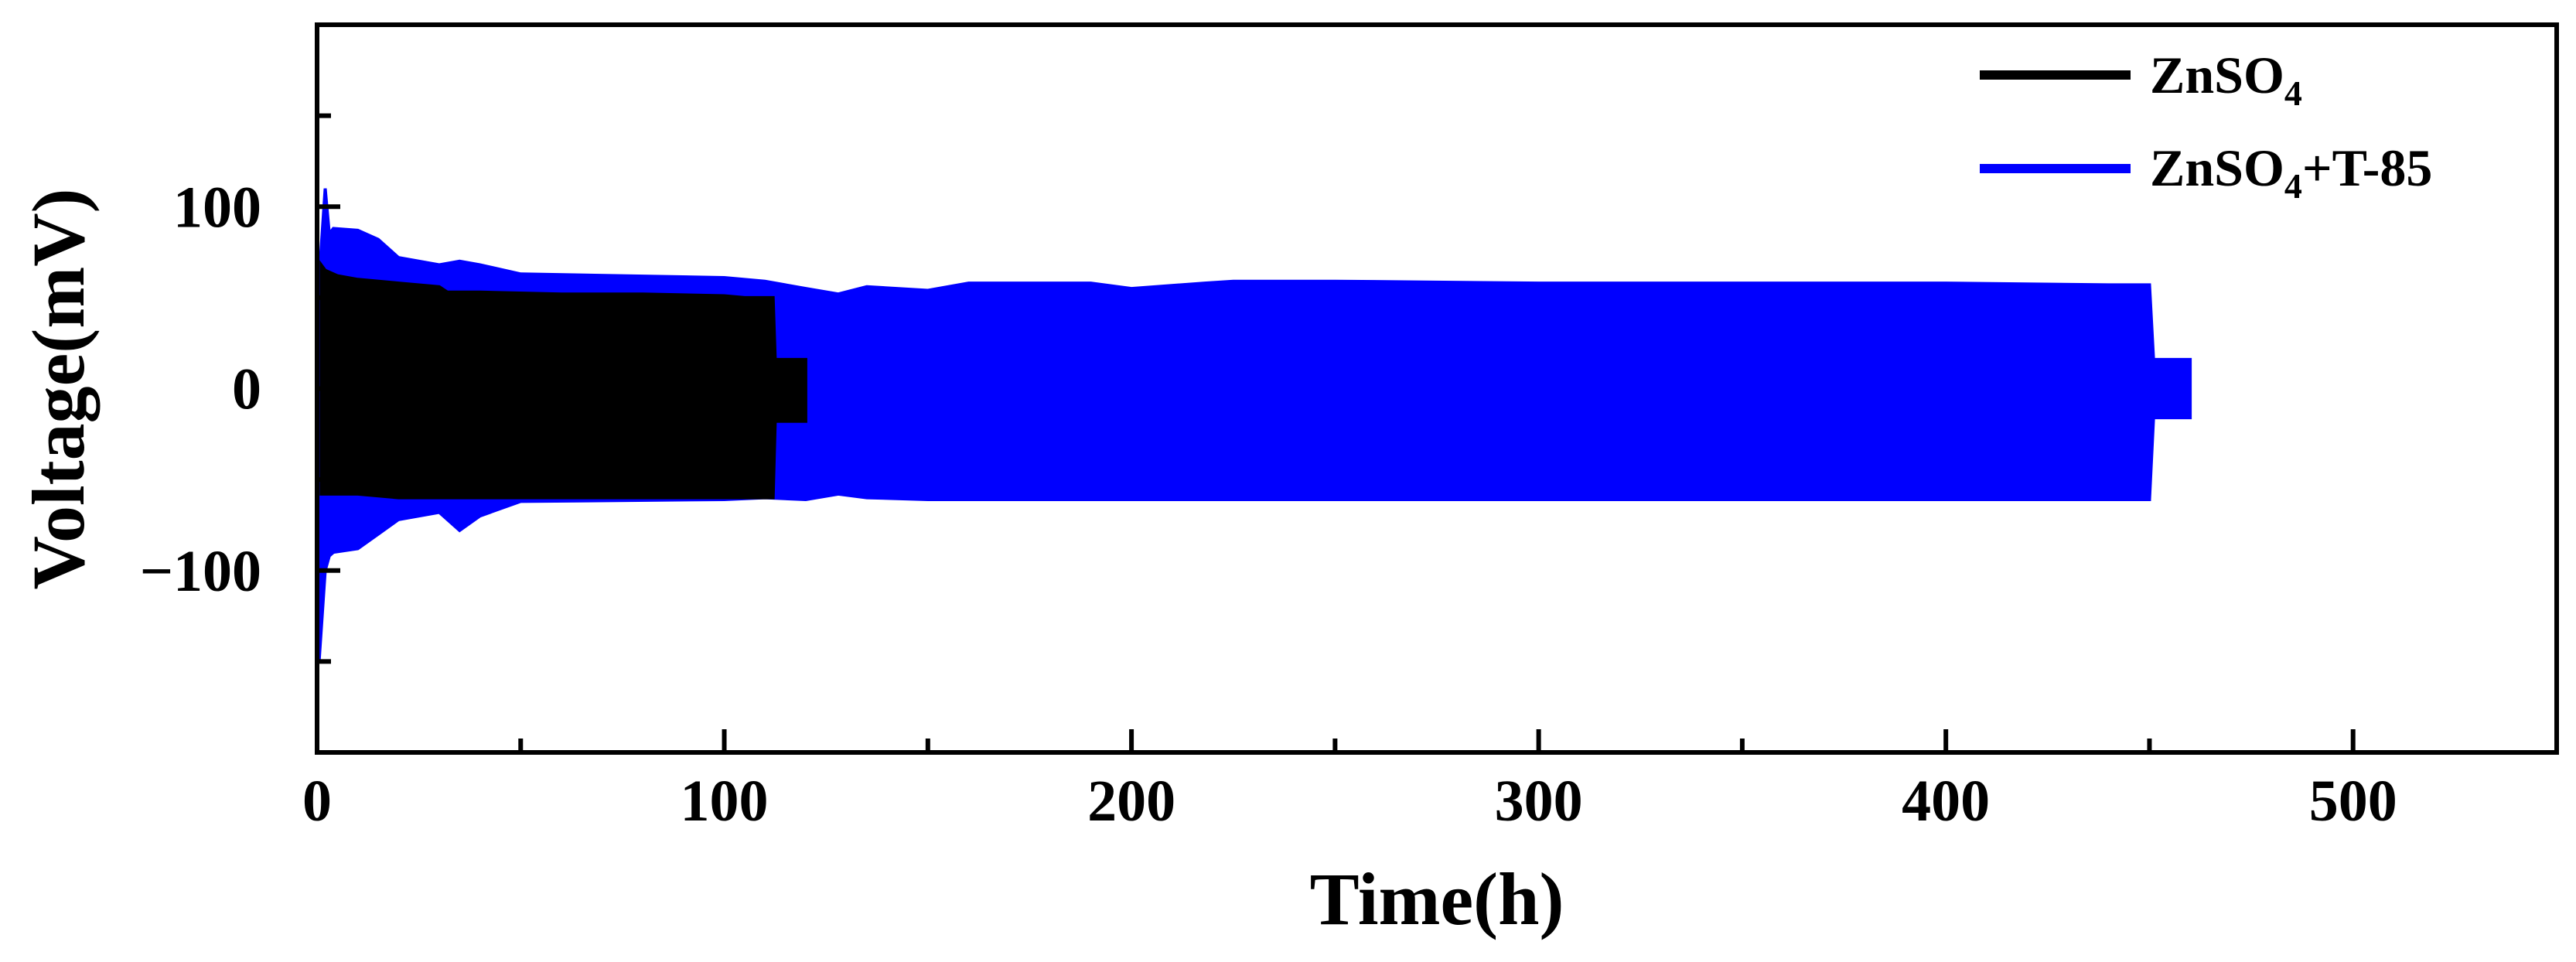 This screenshot has width=2576, height=962. What do you see at coordinates (247, 389) in the screenshot?
I see `y-tick-label: 0` at bounding box center [247, 389].